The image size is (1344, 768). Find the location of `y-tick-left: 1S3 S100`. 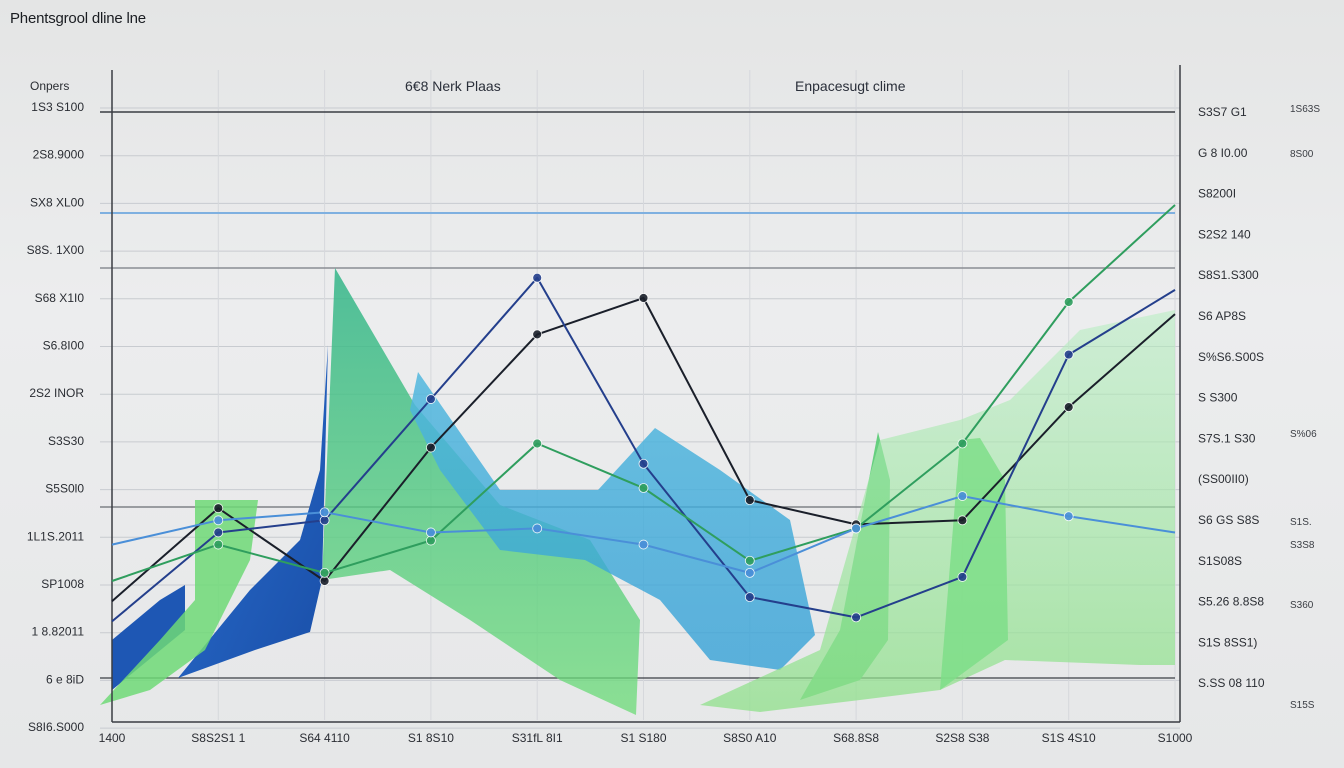

y-tick-left: 1S3 S100 is located at coordinates (57, 107).